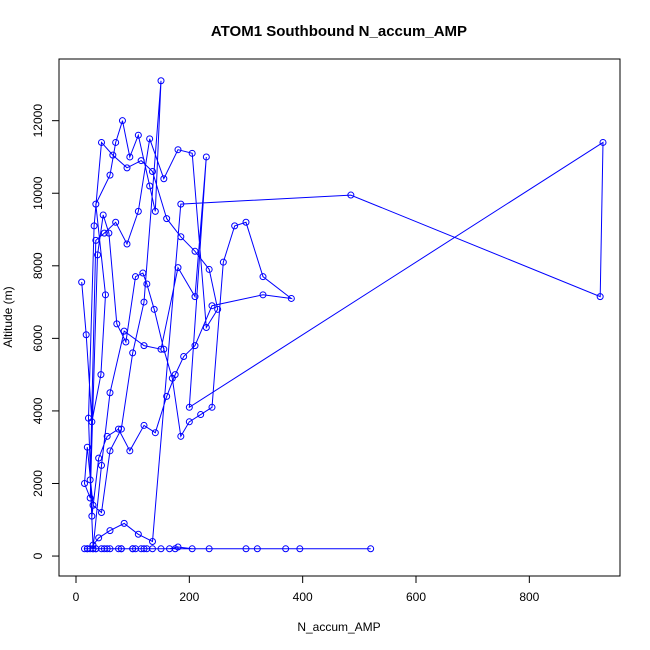 This screenshot has height=650, width=650. What do you see at coordinates (189, 597) in the screenshot?
I see `x-tick-label: 200` at bounding box center [189, 597].